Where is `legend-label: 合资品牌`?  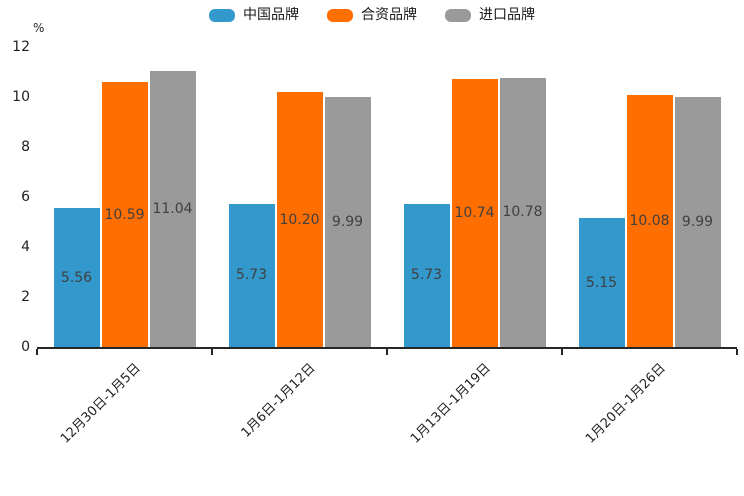
legend-label: 合资品牌 is located at coordinates (389, 15).